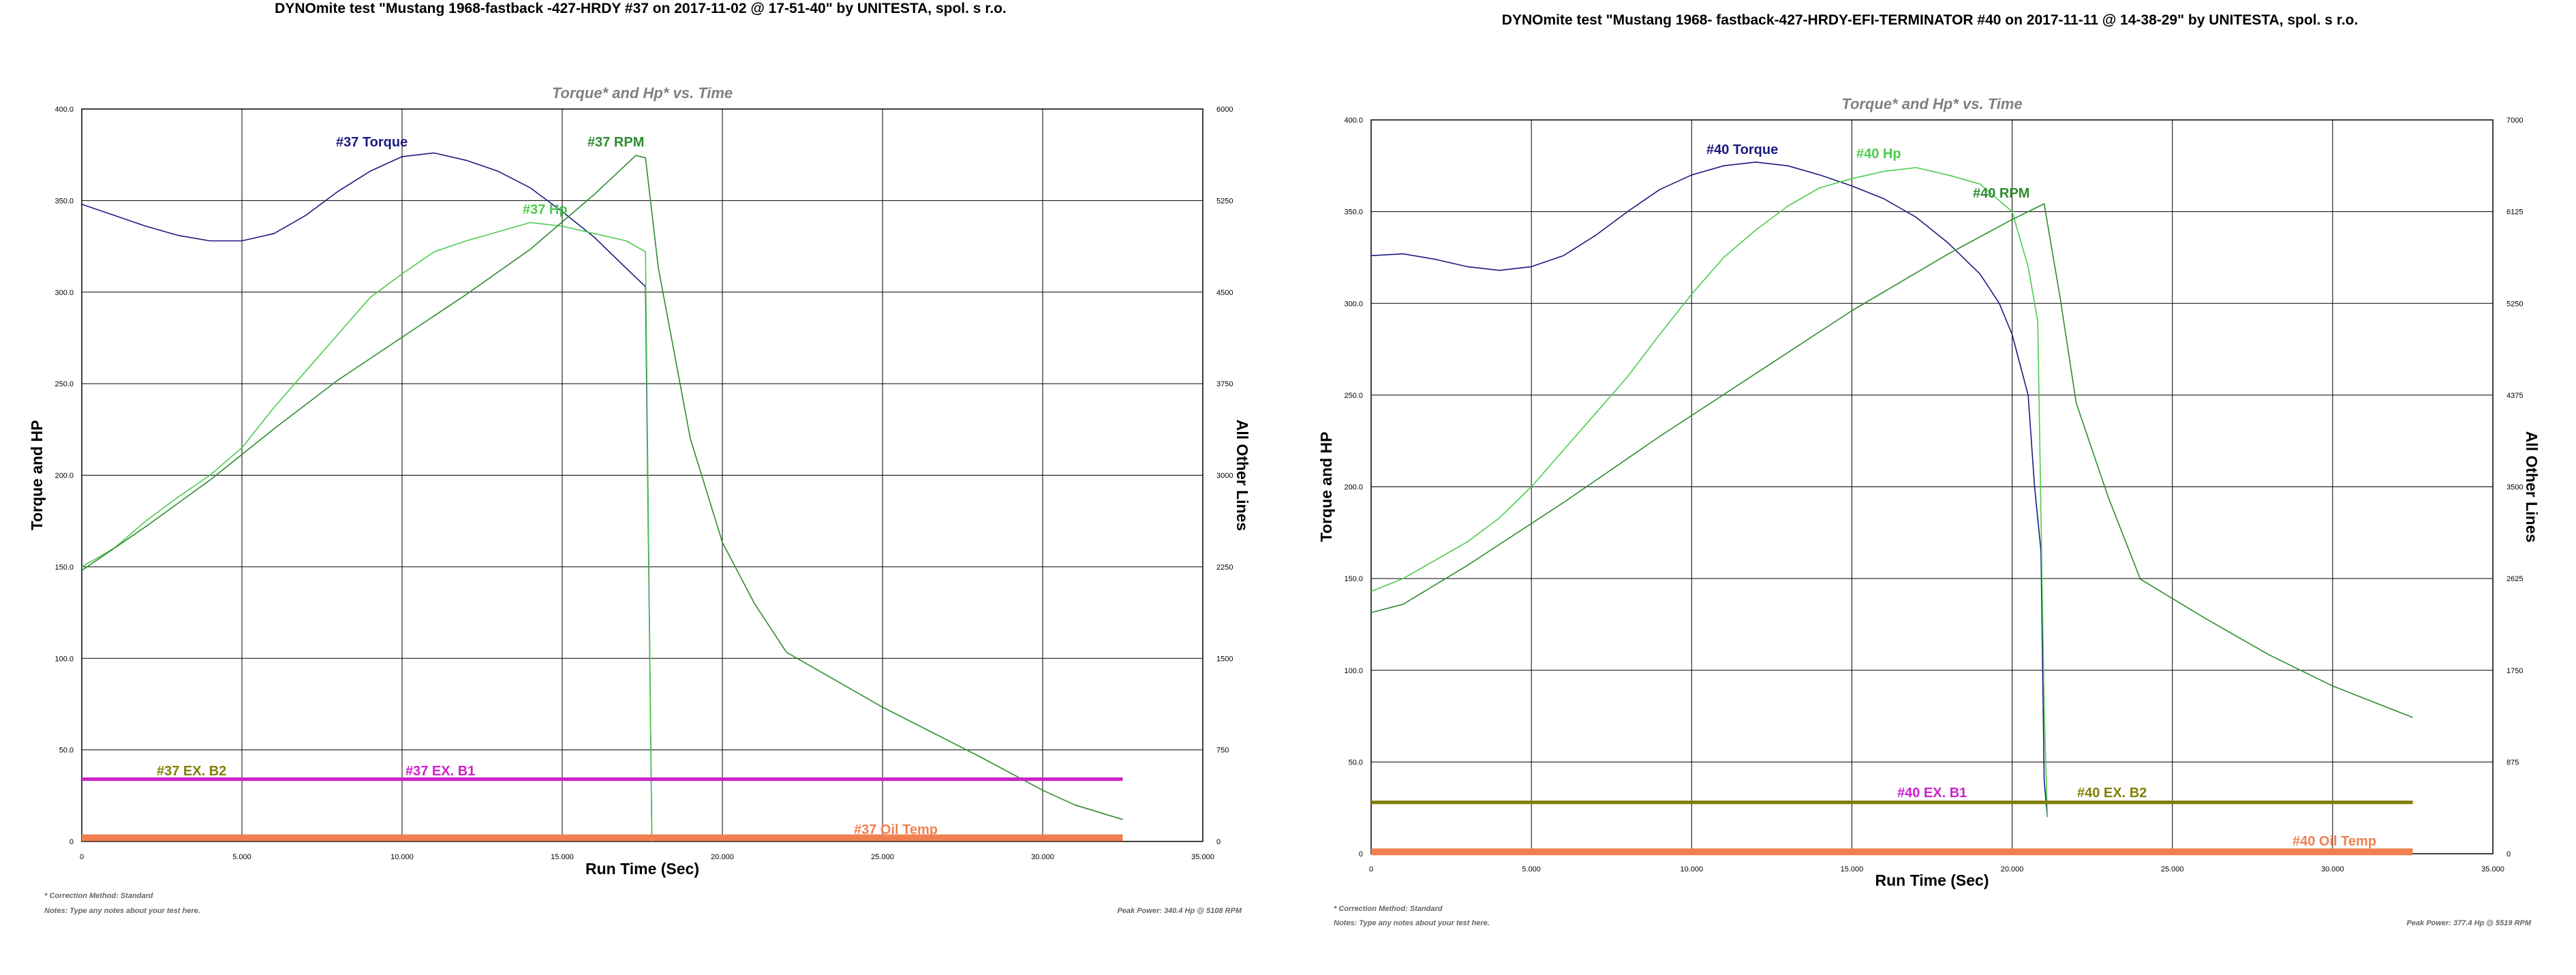 The width and height of the screenshot is (2576, 975). I want to click on y2-tick-label: 1750, so click(2514, 671).